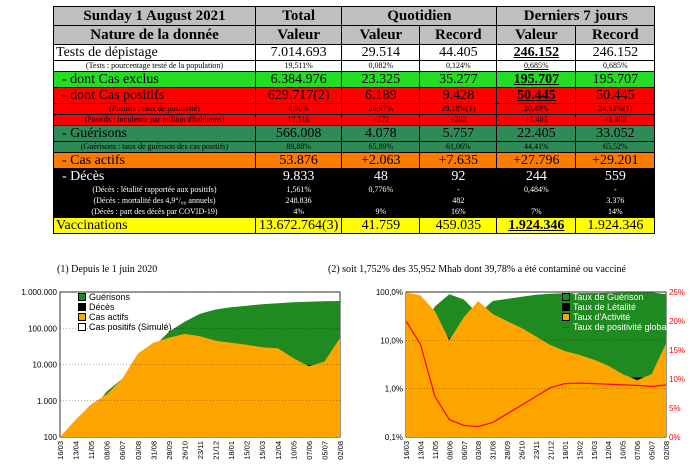 The height and width of the screenshot is (473, 699). Describe the element at coordinates (39, 292) in the screenshot. I see `y-tick-label: 1.000.000` at that location.